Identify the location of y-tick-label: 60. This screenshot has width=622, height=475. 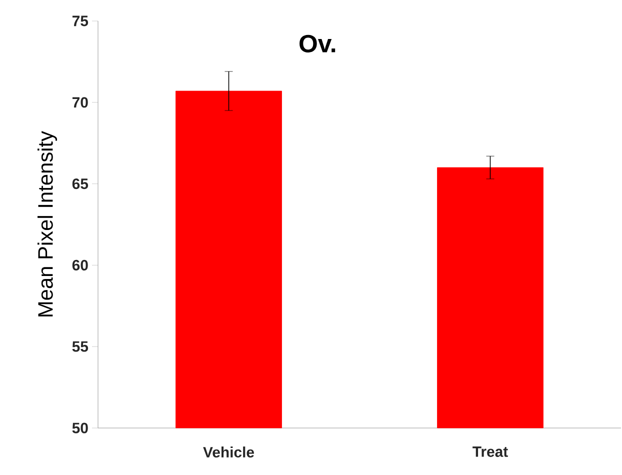
(80, 265).